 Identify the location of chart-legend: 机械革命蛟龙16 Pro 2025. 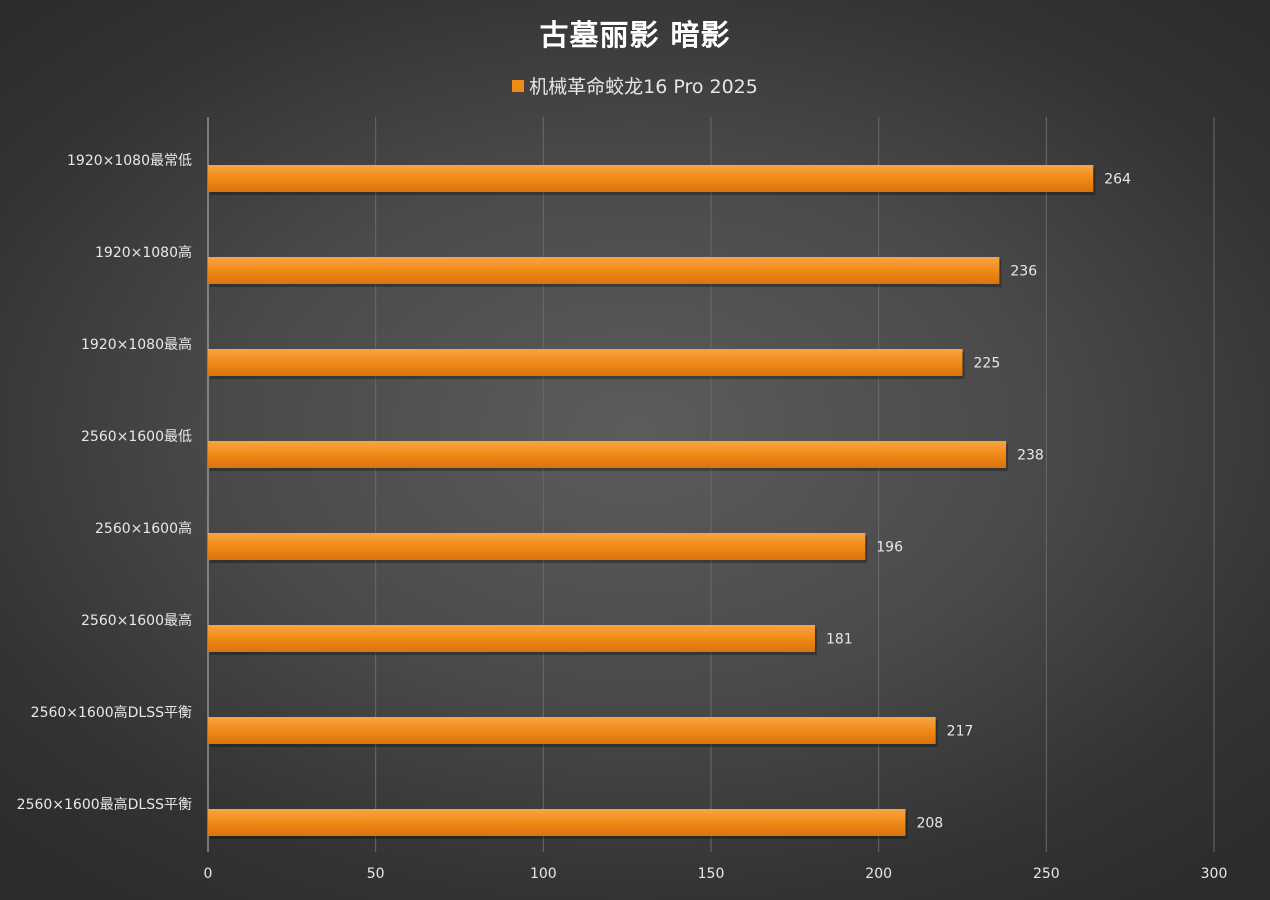
(635, 85).